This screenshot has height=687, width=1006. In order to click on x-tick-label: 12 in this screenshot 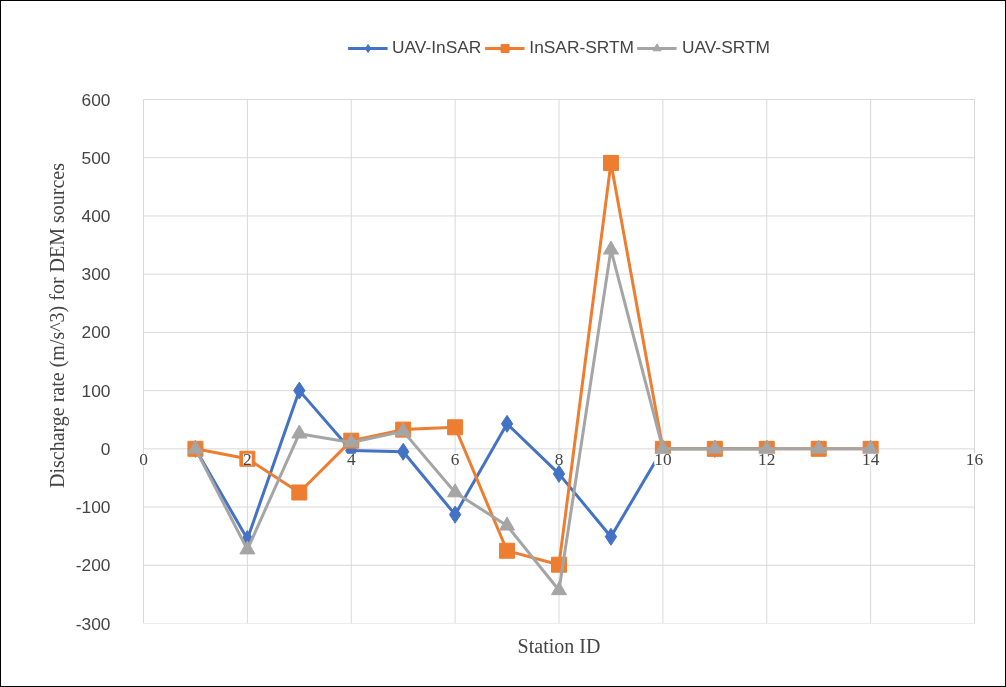, I will do `click(767, 459)`.